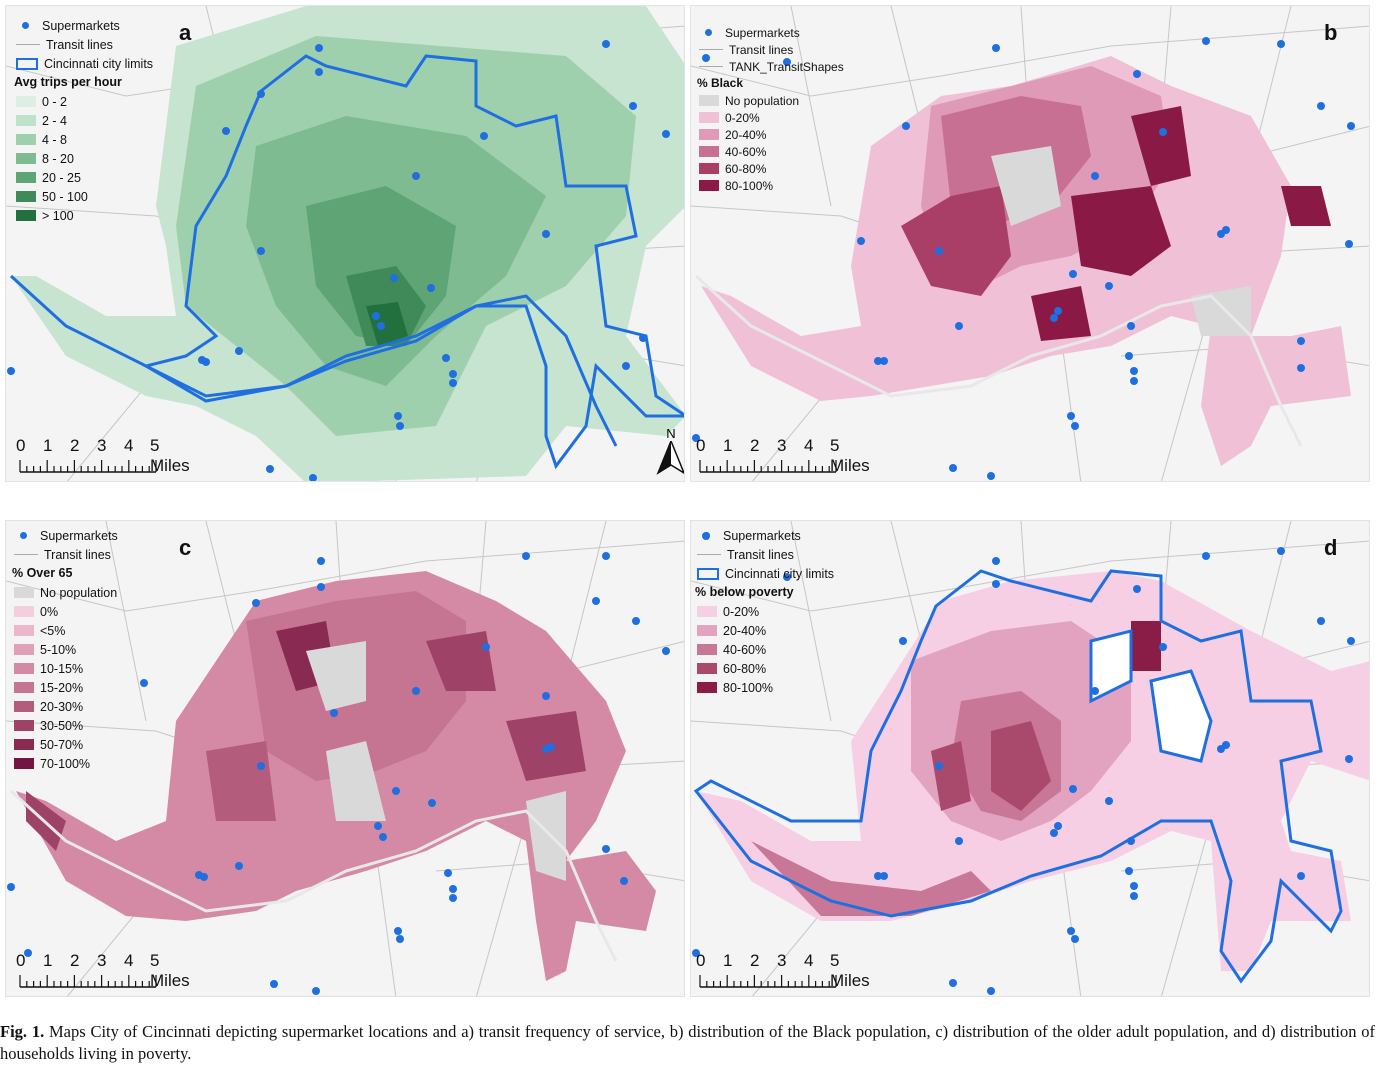  Describe the element at coordinates (782, 445) in the screenshot. I see `scale-label: 3` at that location.